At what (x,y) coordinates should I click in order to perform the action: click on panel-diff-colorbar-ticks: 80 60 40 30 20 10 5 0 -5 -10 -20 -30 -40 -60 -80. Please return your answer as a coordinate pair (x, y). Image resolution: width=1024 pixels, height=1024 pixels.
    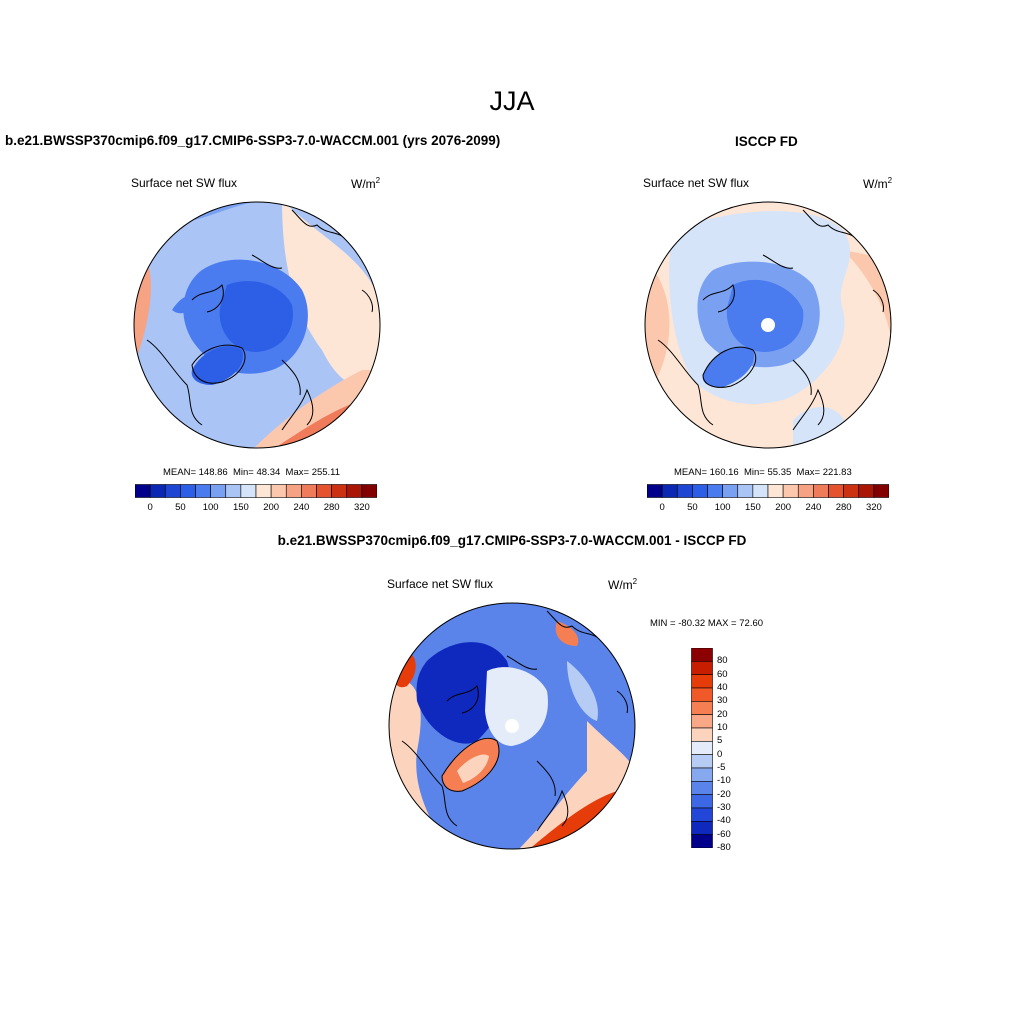
    Looking at the image, I should click on (737, 750).